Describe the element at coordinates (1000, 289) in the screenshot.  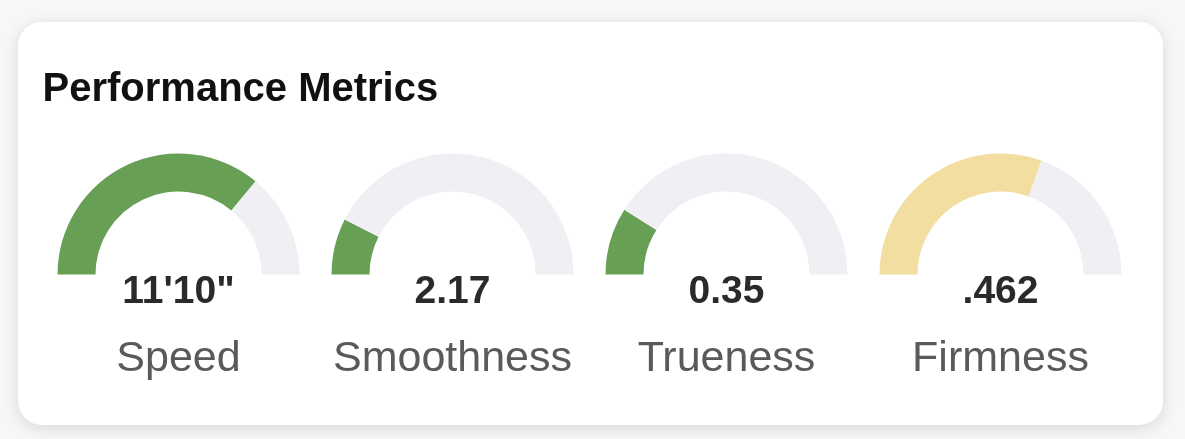
I see `text: .462` at that location.